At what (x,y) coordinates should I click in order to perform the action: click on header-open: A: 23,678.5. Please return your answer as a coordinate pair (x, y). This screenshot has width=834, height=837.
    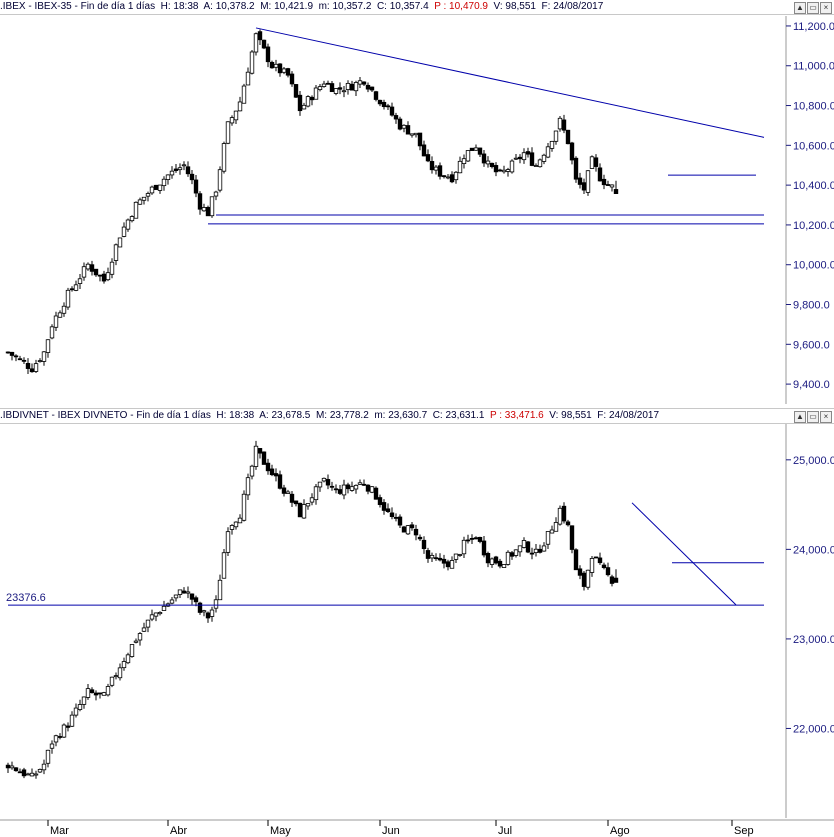
    Looking at the image, I should click on (285, 415).